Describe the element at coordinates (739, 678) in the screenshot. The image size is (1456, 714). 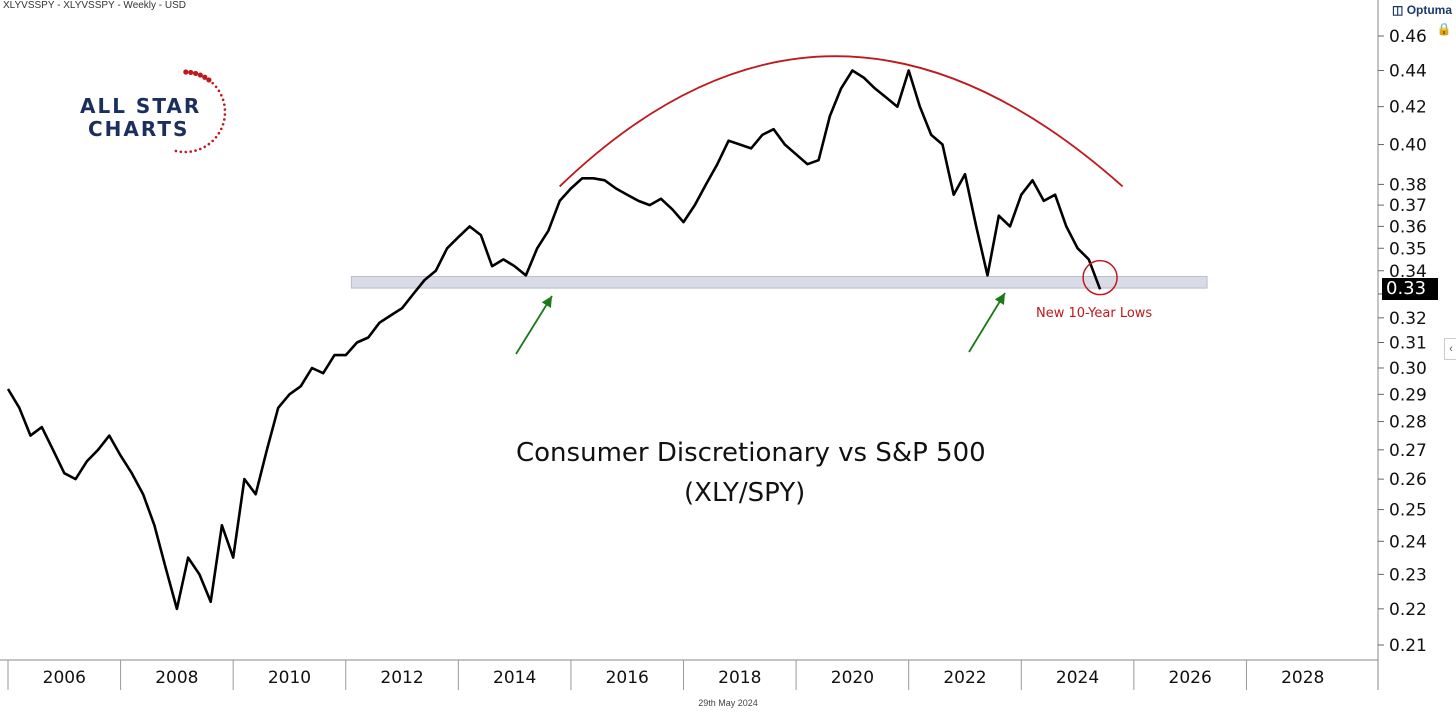
I see `x-tick-label: 2018` at that location.